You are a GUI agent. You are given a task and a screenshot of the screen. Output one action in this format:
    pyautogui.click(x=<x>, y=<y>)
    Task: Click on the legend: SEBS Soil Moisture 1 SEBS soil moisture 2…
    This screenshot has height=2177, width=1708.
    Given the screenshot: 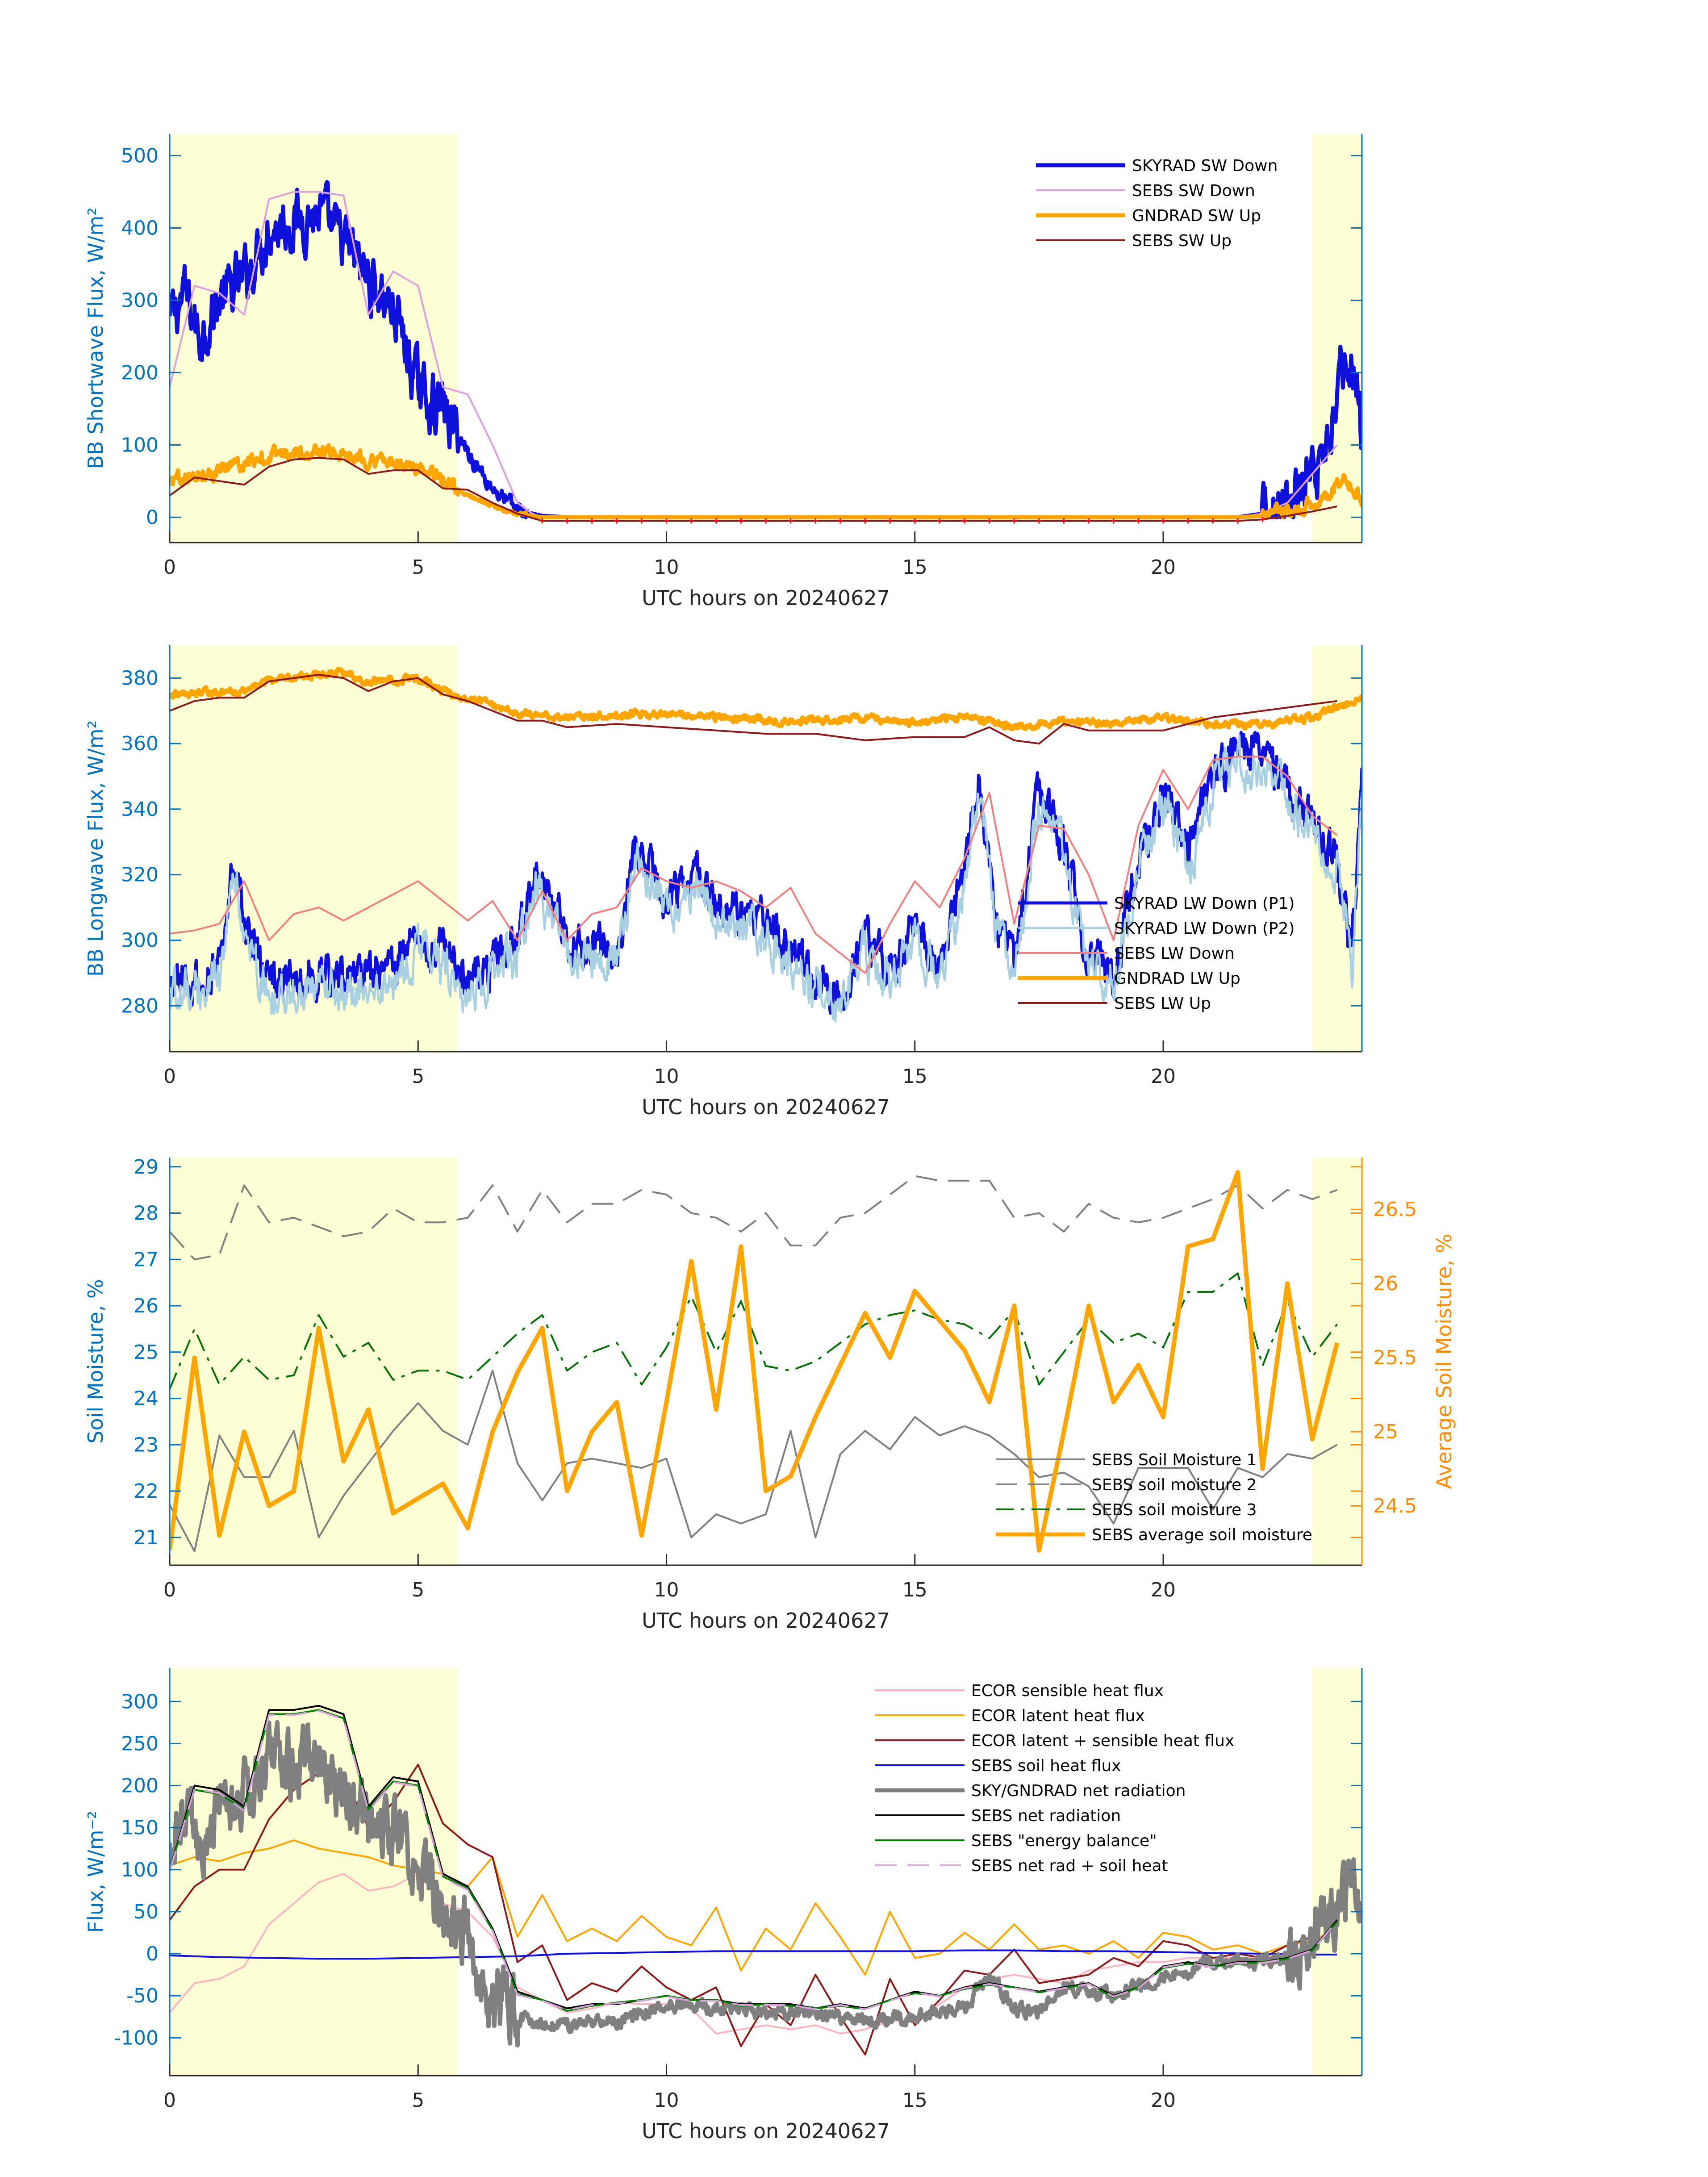 What is the action you would take?
    pyautogui.click(x=1154, y=1497)
    